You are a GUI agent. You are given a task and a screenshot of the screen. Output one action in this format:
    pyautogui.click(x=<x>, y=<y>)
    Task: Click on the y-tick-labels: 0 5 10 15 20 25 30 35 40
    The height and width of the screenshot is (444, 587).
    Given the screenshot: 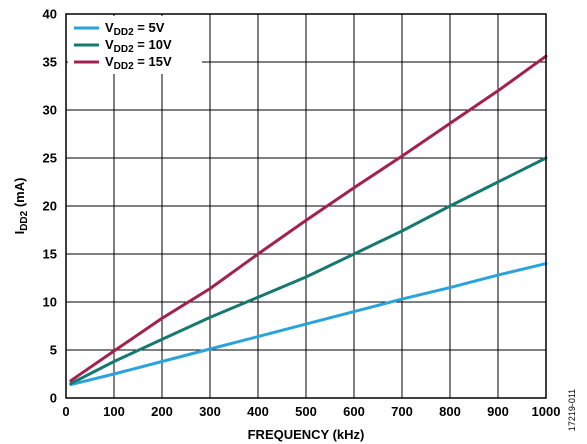 What is the action you would take?
    pyautogui.click(x=50, y=206)
    